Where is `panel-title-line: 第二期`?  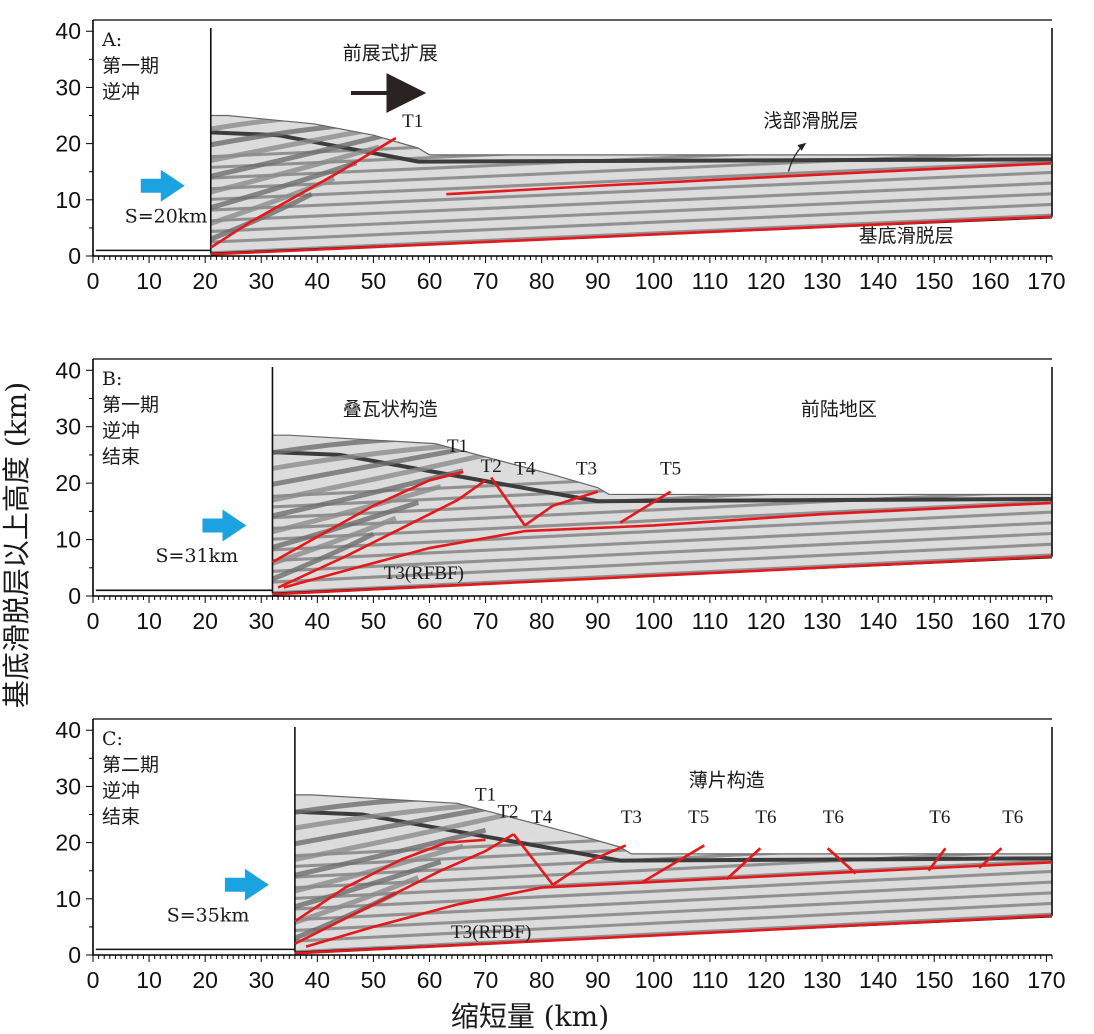
panel-title-line: 第二期 is located at coordinates (130, 765).